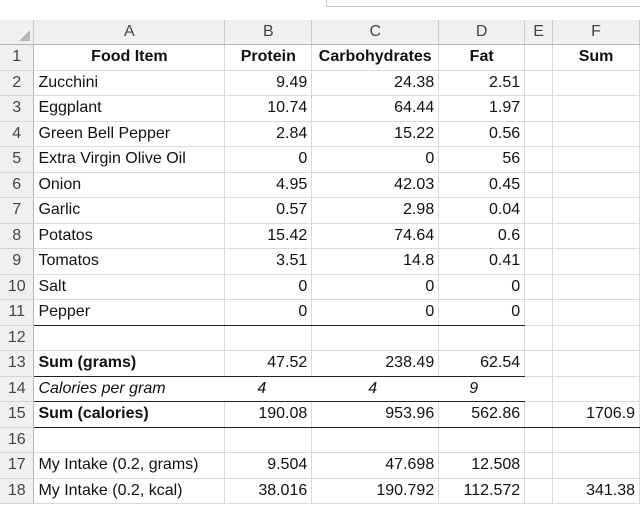 The height and width of the screenshot is (512, 640). What do you see at coordinates (17, 83) in the screenshot?
I see `row-header: 2` at bounding box center [17, 83].